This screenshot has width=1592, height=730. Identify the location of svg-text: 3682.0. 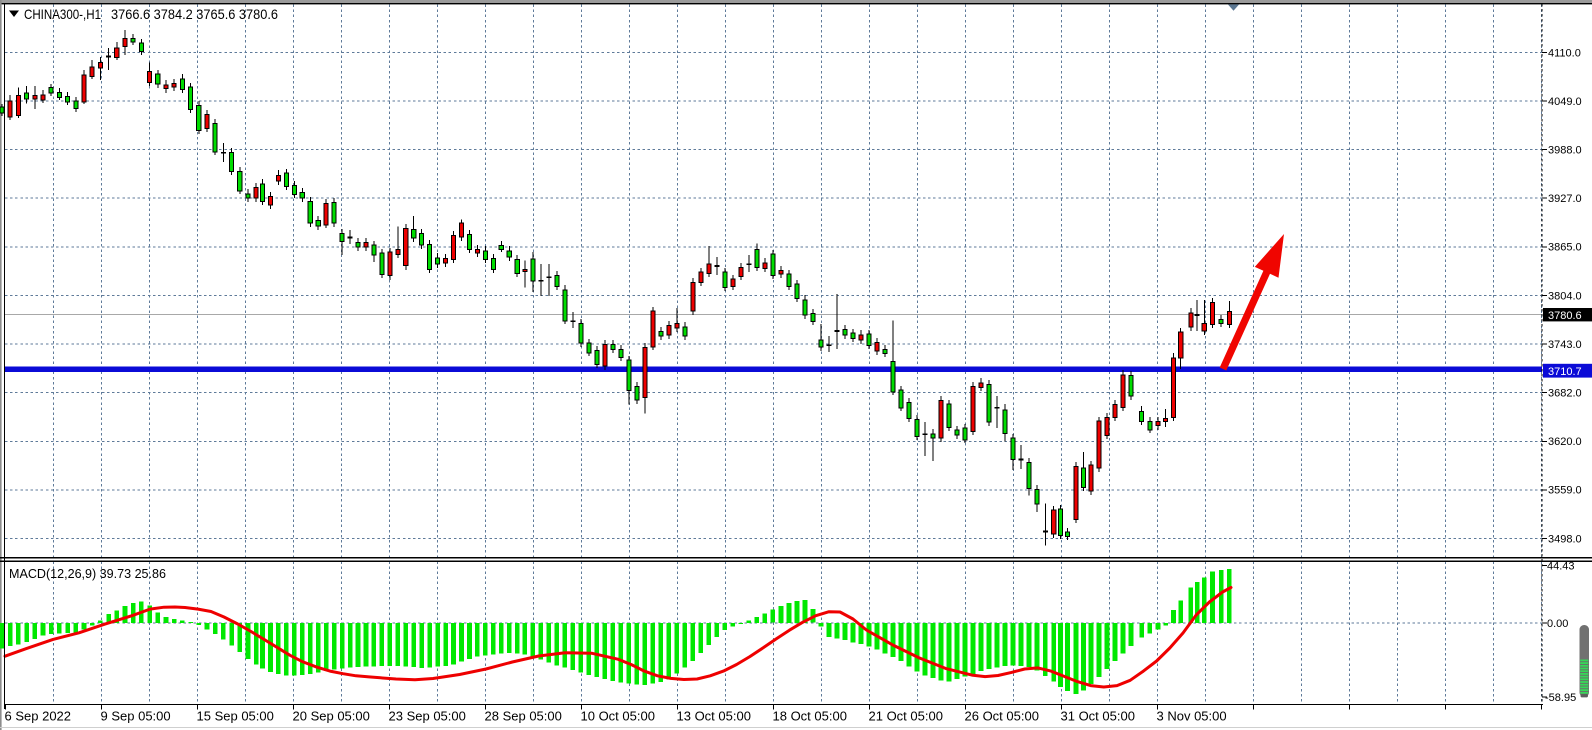
(1565, 394).